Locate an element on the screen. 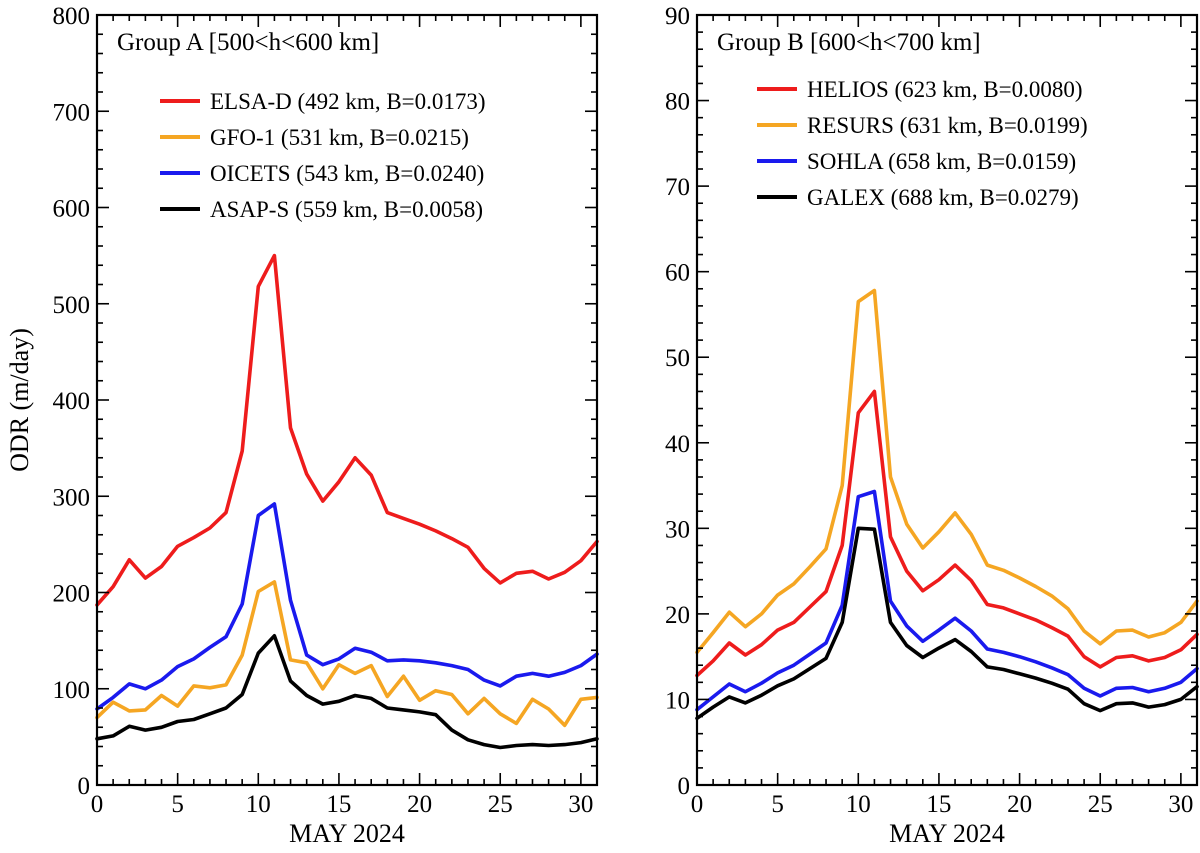 This screenshot has width=1200, height=853. legend-label: RESURS (631 km, B=0.0199) is located at coordinates (947, 125).